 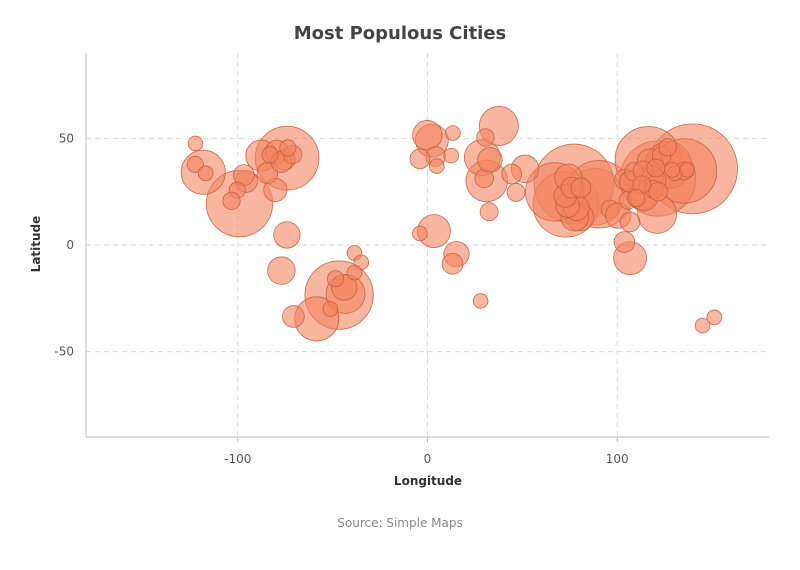 I want to click on x-tick-label: -100, so click(x=237, y=459).